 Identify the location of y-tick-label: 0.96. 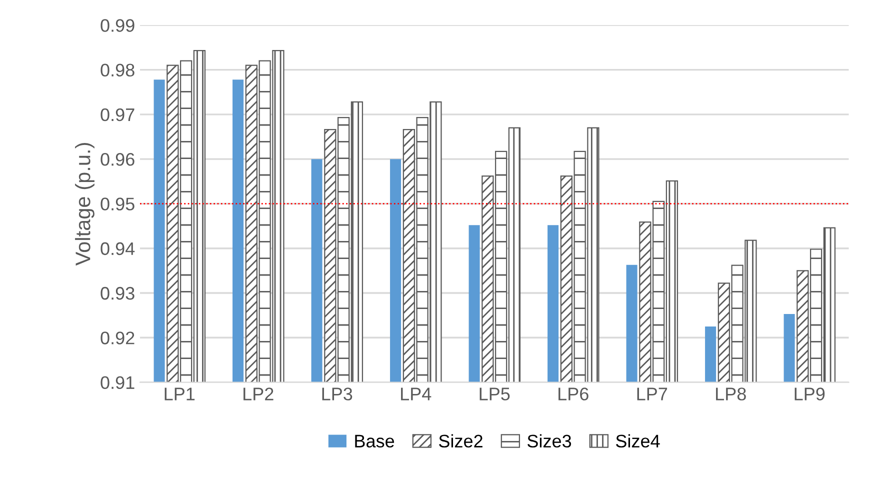
(117, 159).